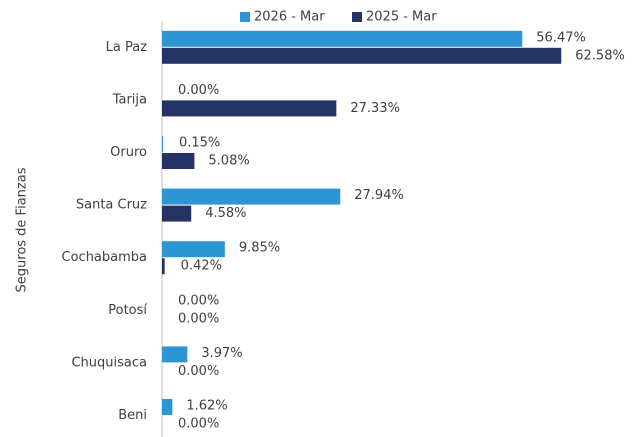 This screenshot has height=437, width=632. I want to click on value-label: 27.94%, so click(379, 195).